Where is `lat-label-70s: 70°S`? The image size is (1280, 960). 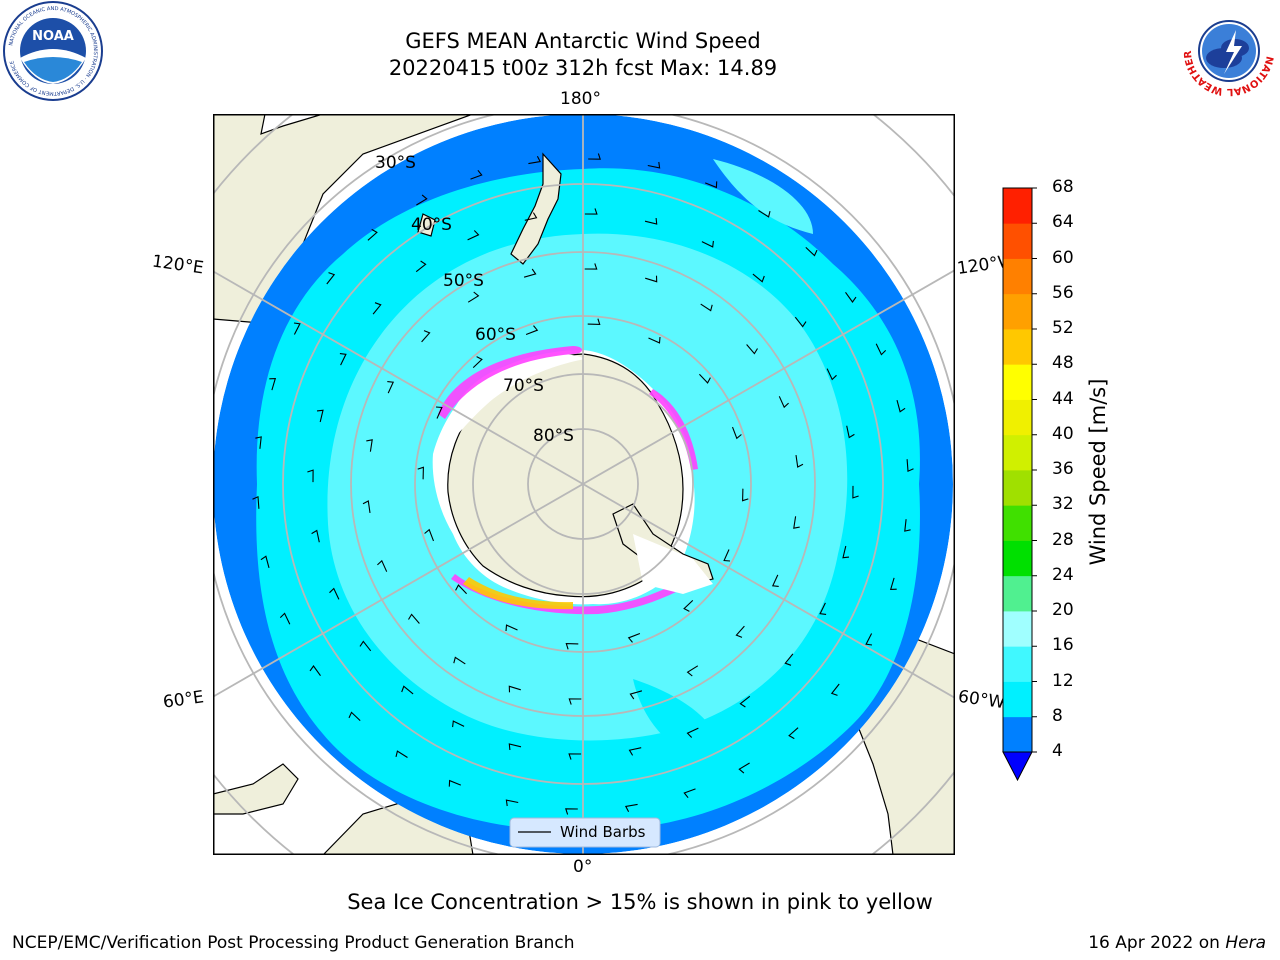 lat-label-70s: 70°S is located at coordinates (523, 386).